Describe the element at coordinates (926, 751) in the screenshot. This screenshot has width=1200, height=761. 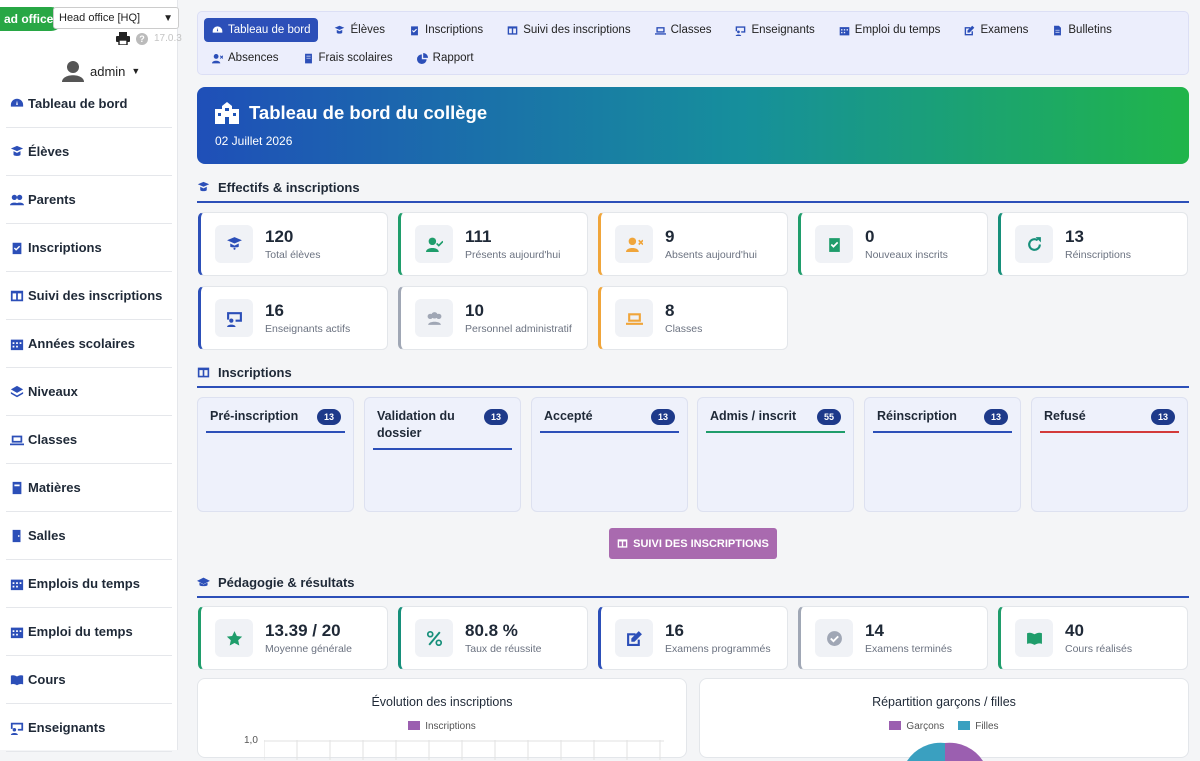
I see `pie-slice-filles` at that location.